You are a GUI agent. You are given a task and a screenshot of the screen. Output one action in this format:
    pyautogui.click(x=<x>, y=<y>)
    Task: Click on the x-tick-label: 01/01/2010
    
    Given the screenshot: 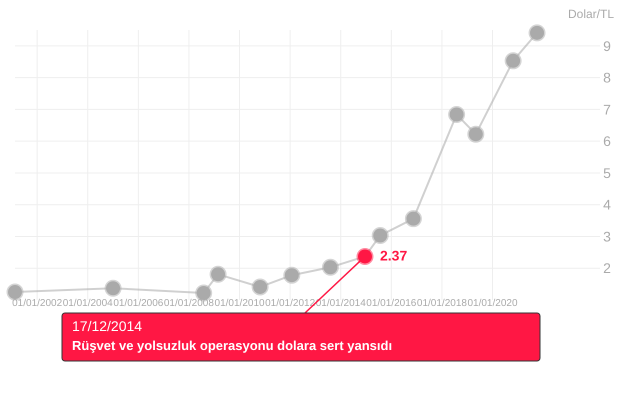 What is the action you would take?
    pyautogui.click(x=240, y=303)
    